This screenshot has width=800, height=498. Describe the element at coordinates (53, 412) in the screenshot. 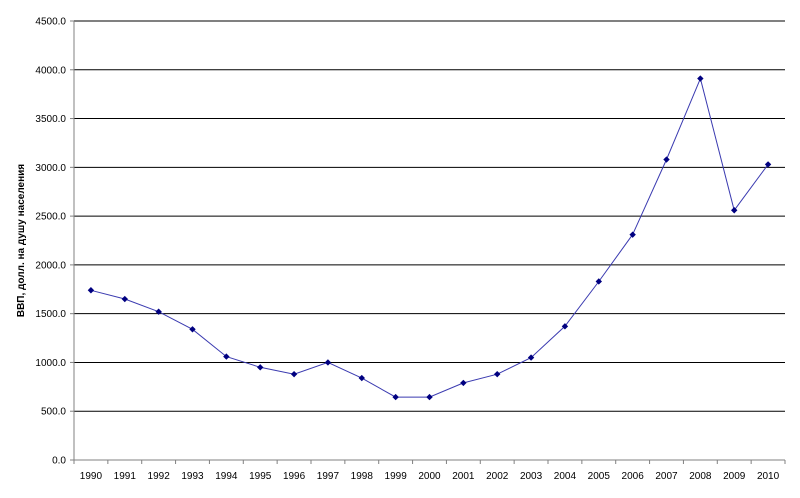

I see `y-tick-label: 500.0` at that location.